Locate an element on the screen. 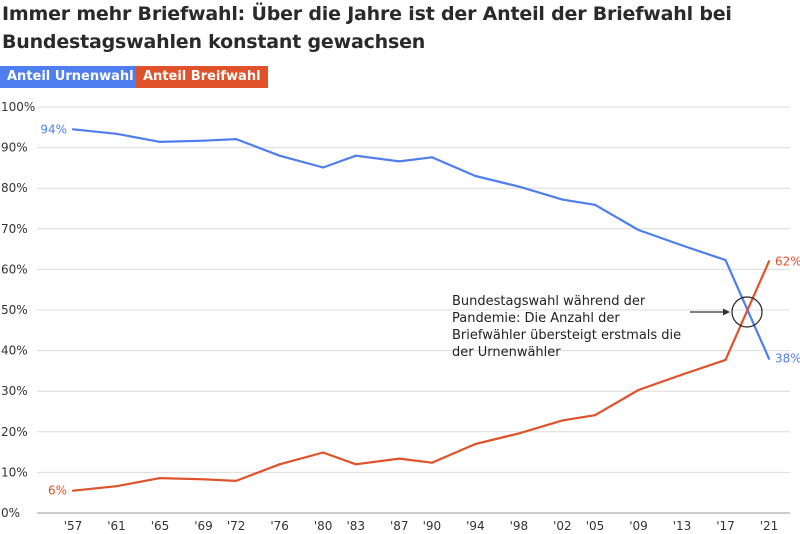  y-tick-label: 60% is located at coordinates (14, 269).